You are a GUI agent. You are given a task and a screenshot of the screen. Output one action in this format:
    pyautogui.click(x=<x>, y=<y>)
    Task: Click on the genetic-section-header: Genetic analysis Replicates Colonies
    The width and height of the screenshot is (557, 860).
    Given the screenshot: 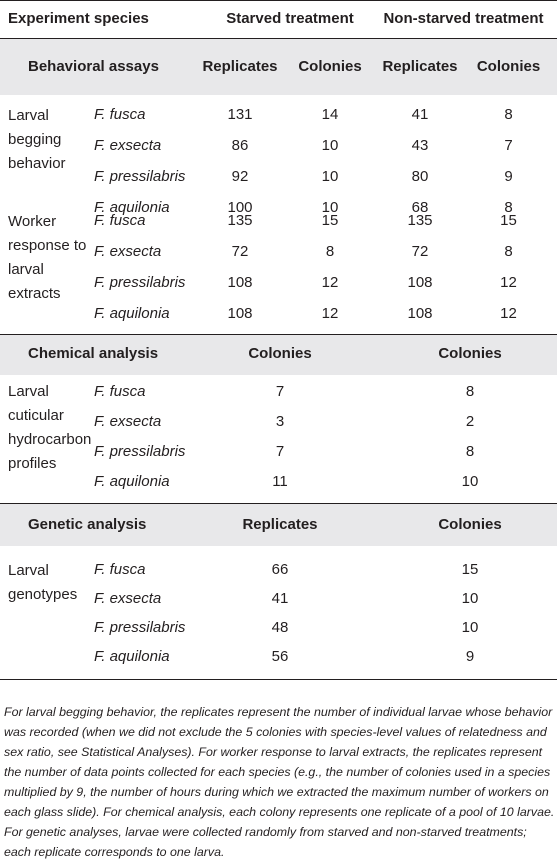 What is the action you would take?
    pyautogui.click(x=278, y=525)
    